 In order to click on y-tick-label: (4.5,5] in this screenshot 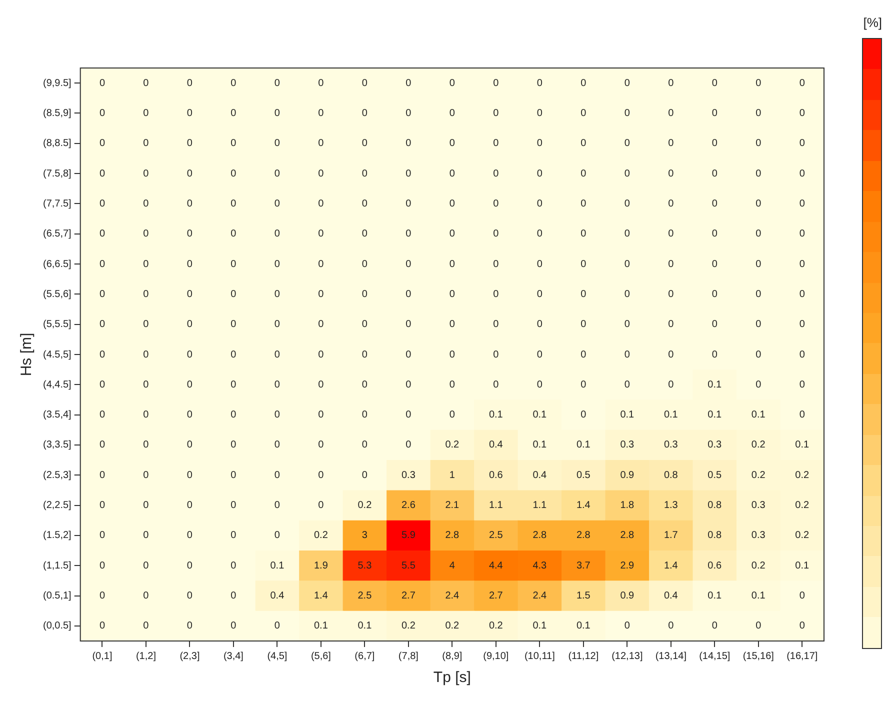, I will do `click(57, 354)`.